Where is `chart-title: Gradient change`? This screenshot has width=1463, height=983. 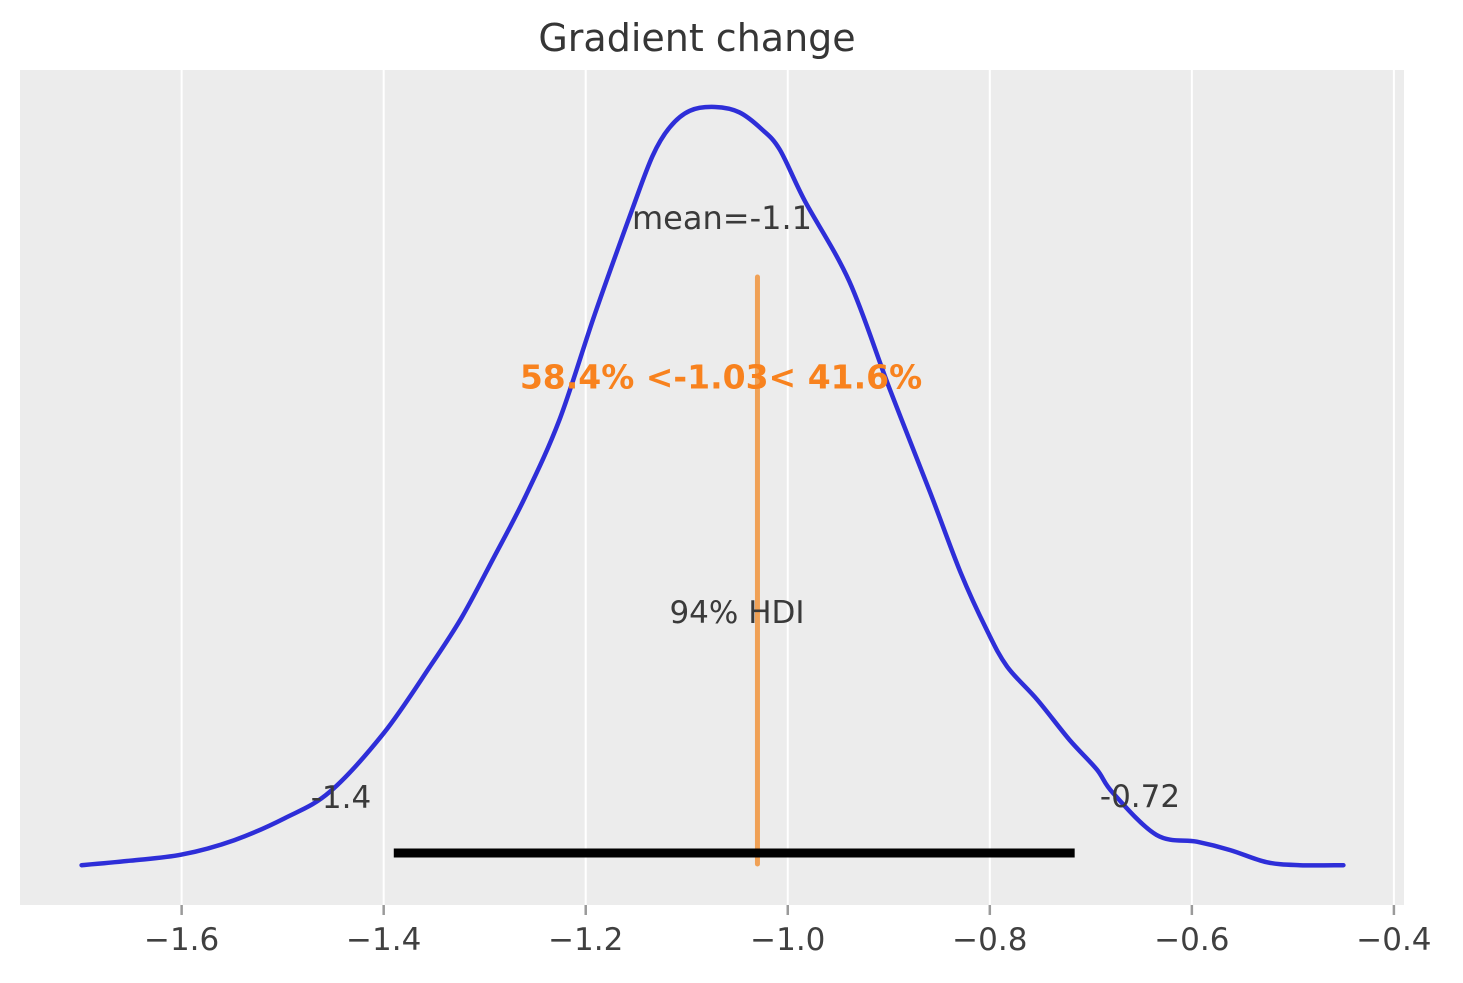 chart-title: Gradient change is located at coordinates (697, 38).